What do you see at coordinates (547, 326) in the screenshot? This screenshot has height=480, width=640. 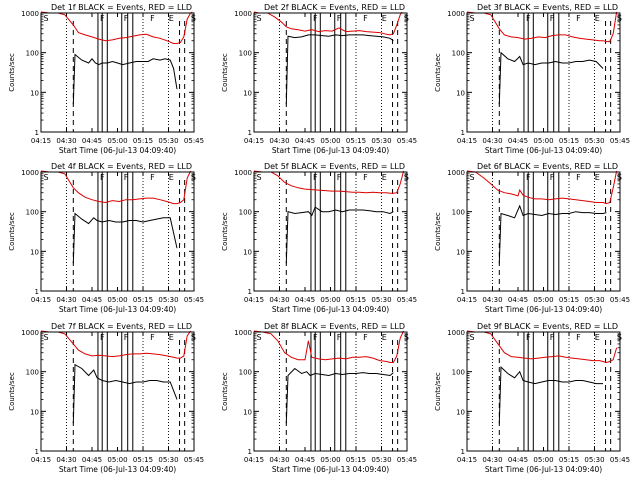 I see `panel-title: Det 9f BLACK = Events, RED = LLD` at bounding box center [547, 326].